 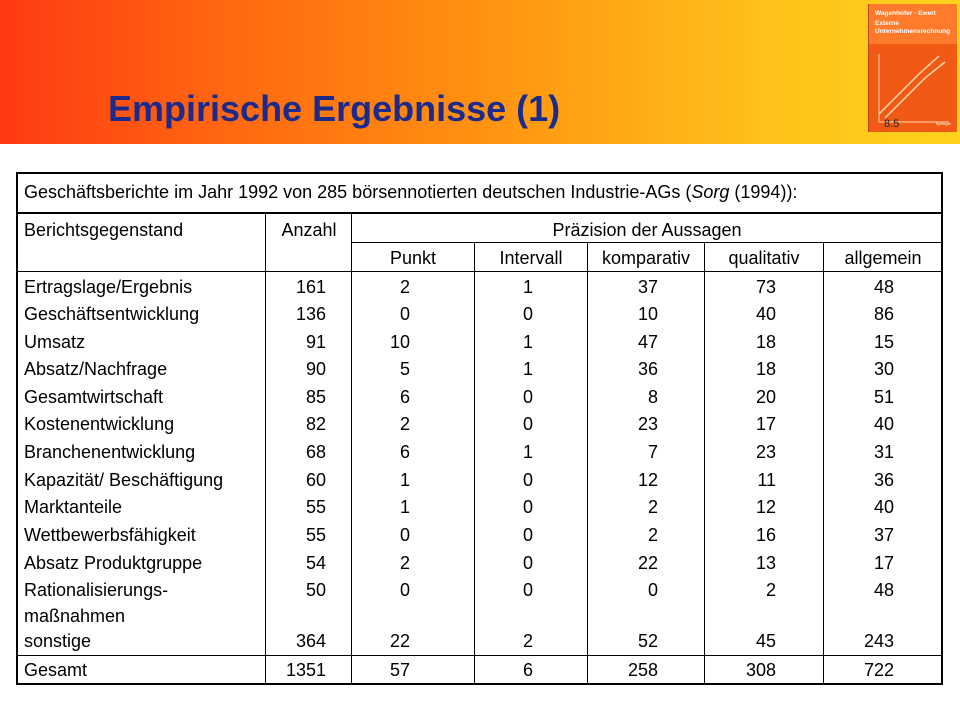 What do you see at coordinates (652, 590) in the screenshot?
I see `cell-komparativ: 0` at bounding box center [652, 590].